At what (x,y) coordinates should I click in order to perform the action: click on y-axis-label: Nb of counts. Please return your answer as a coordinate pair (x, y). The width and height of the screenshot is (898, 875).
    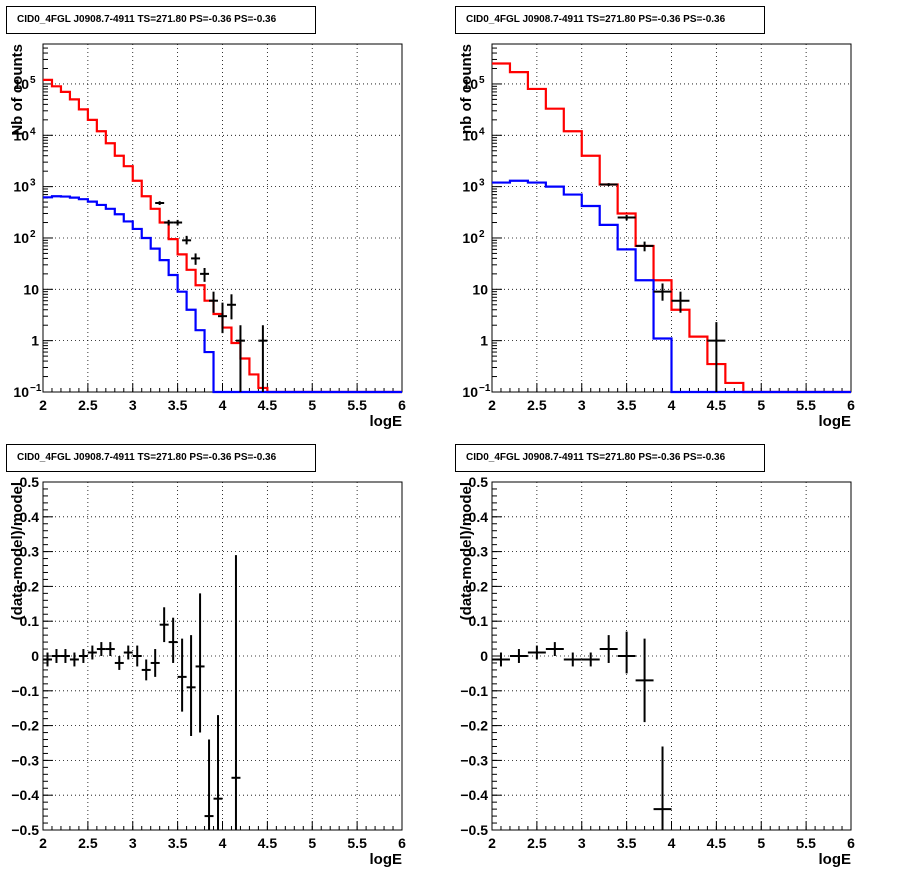
    Looking at the image, I should click on (17, 90).